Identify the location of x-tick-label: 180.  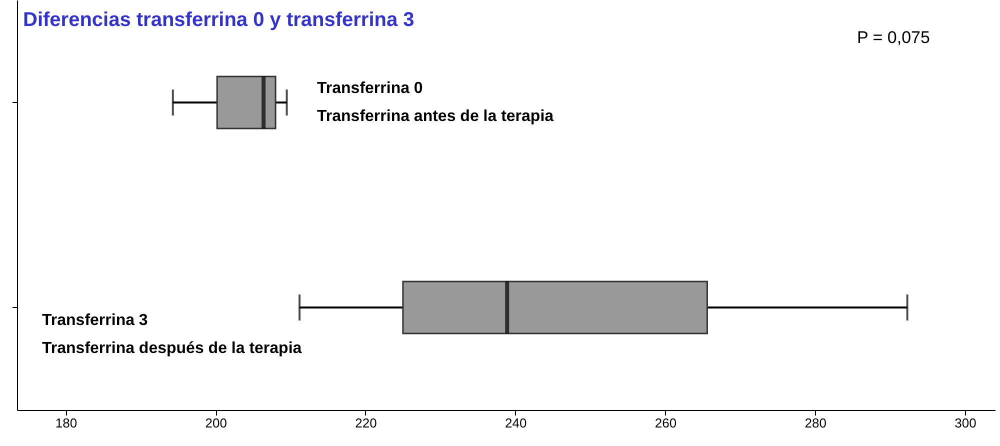
(66, 423).